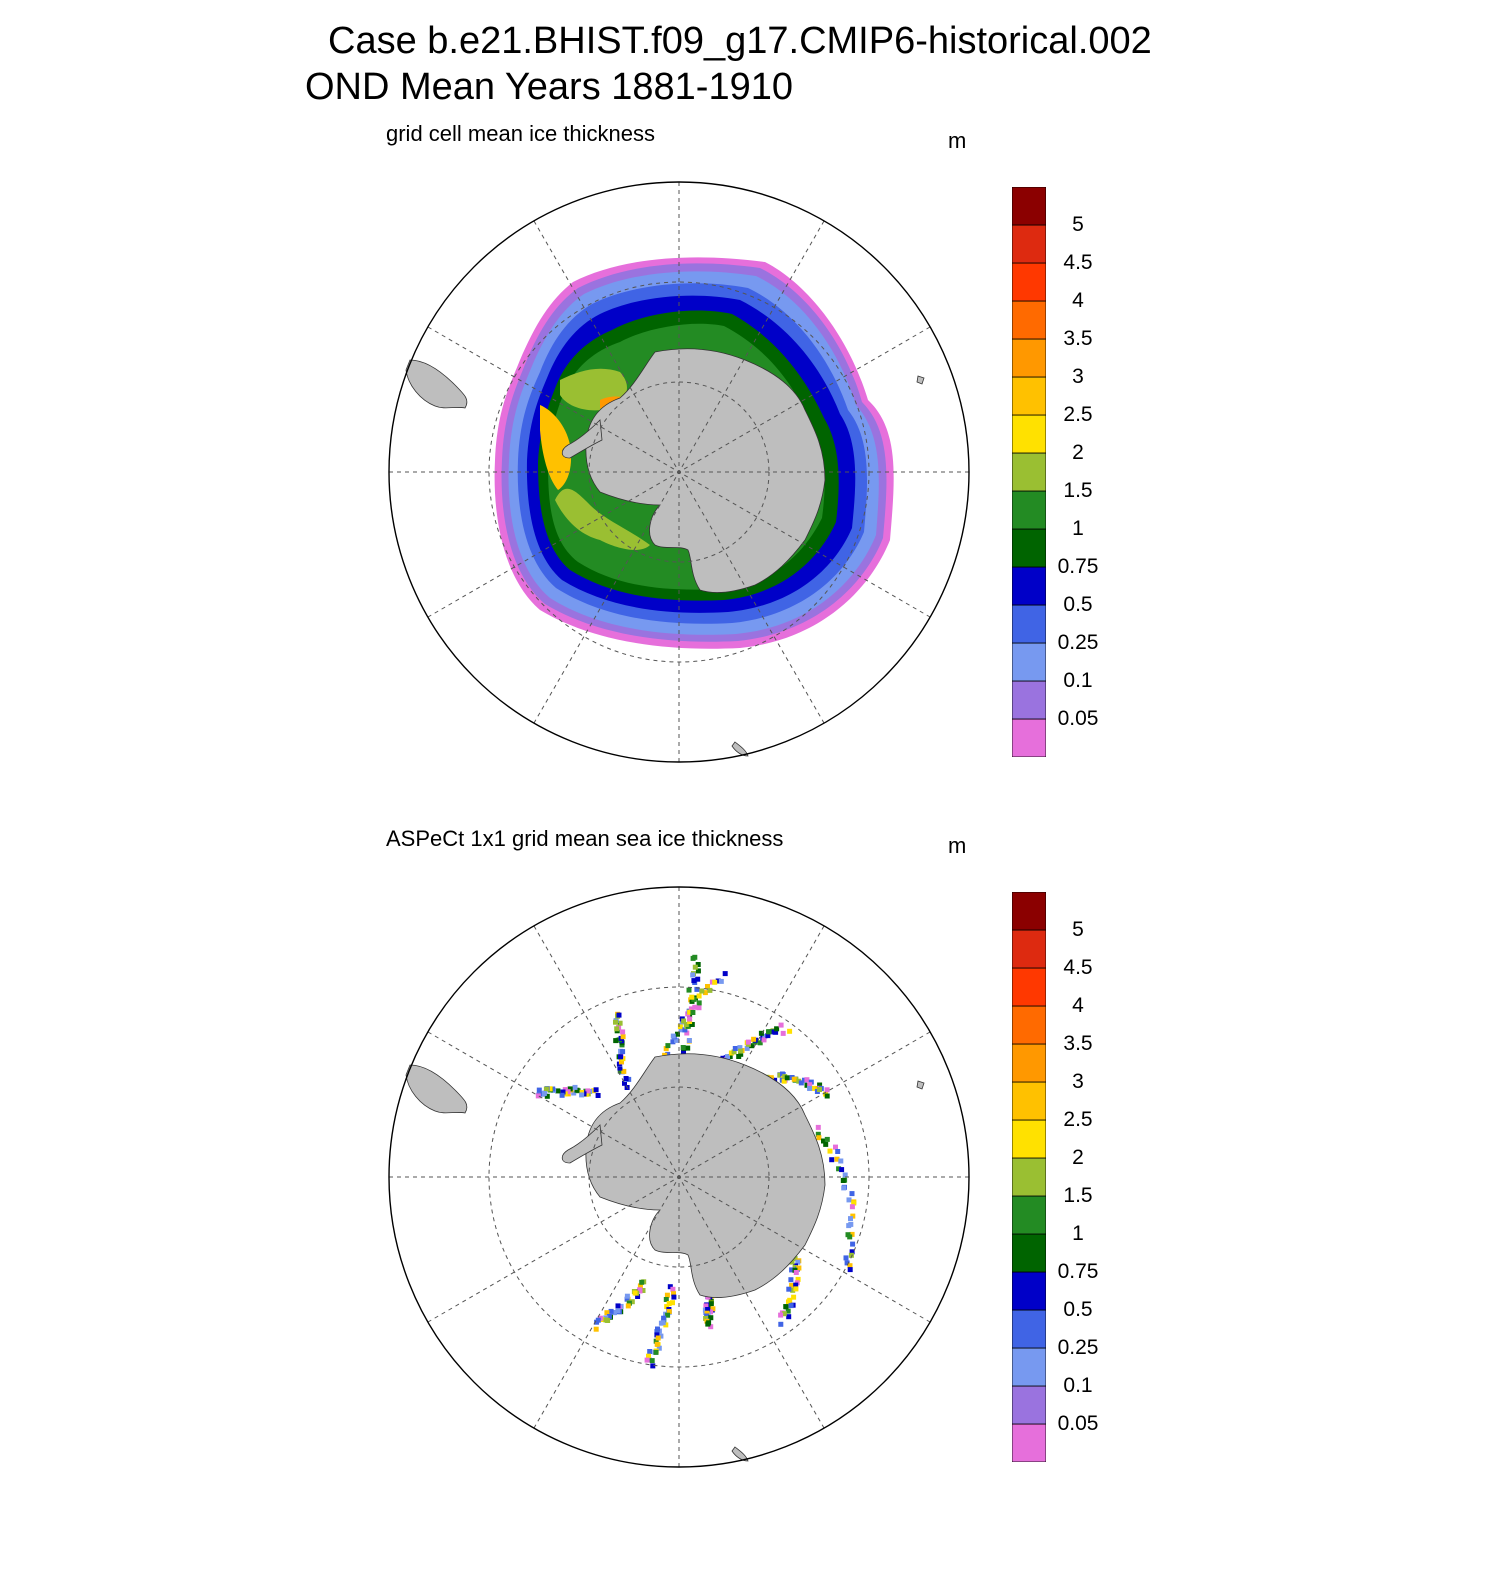 This screenshot has width=1500, height=1580. What do you see at coordinates (556, 447) in the screenshot?
I see `ice-band-thick-peninsula` at bounding box center [556, 447].